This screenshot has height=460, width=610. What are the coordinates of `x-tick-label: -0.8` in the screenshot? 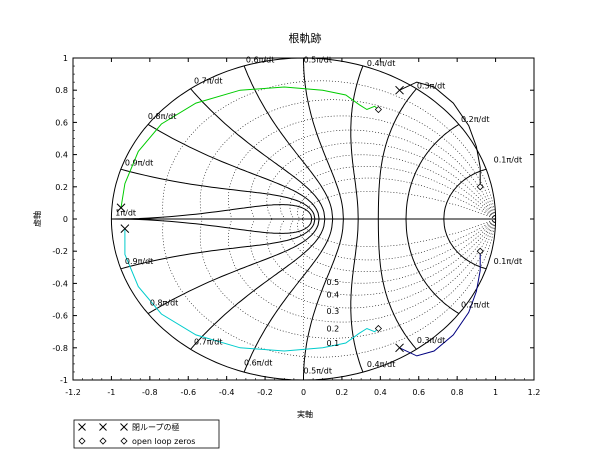 It's located at (150, 392).